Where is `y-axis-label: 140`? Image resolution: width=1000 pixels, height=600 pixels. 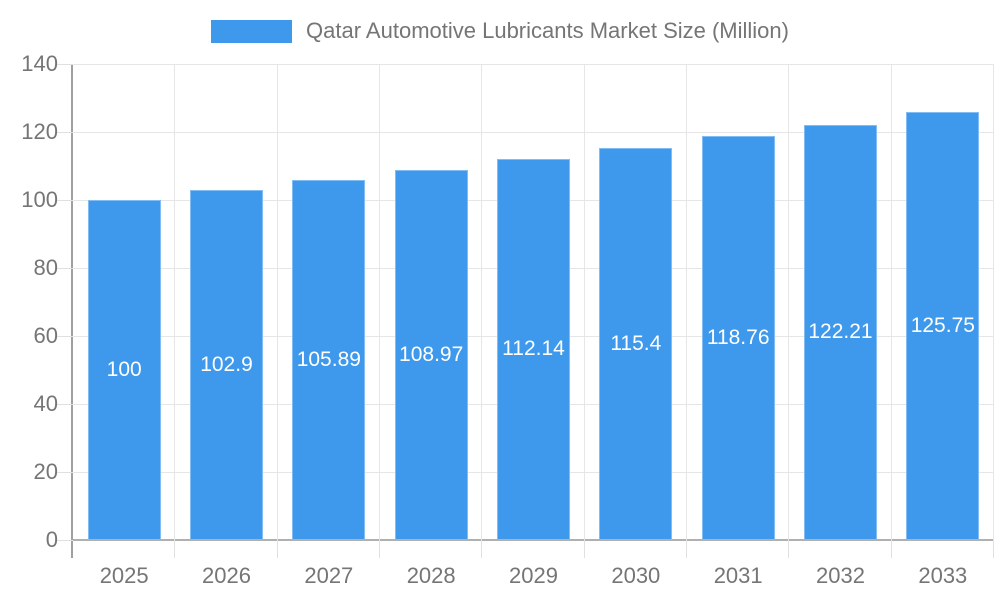
y-axis-label: 140 is located at coordinates (39, 63).